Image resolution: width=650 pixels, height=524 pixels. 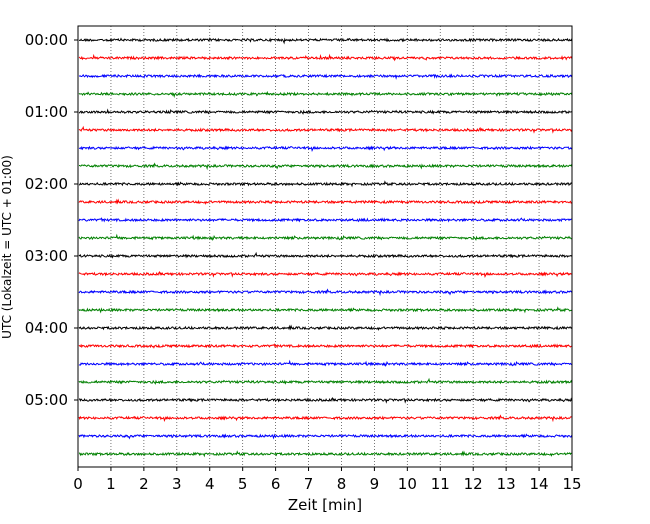 I want to click on x-tick-label: 6, so click(x=276, y=484).